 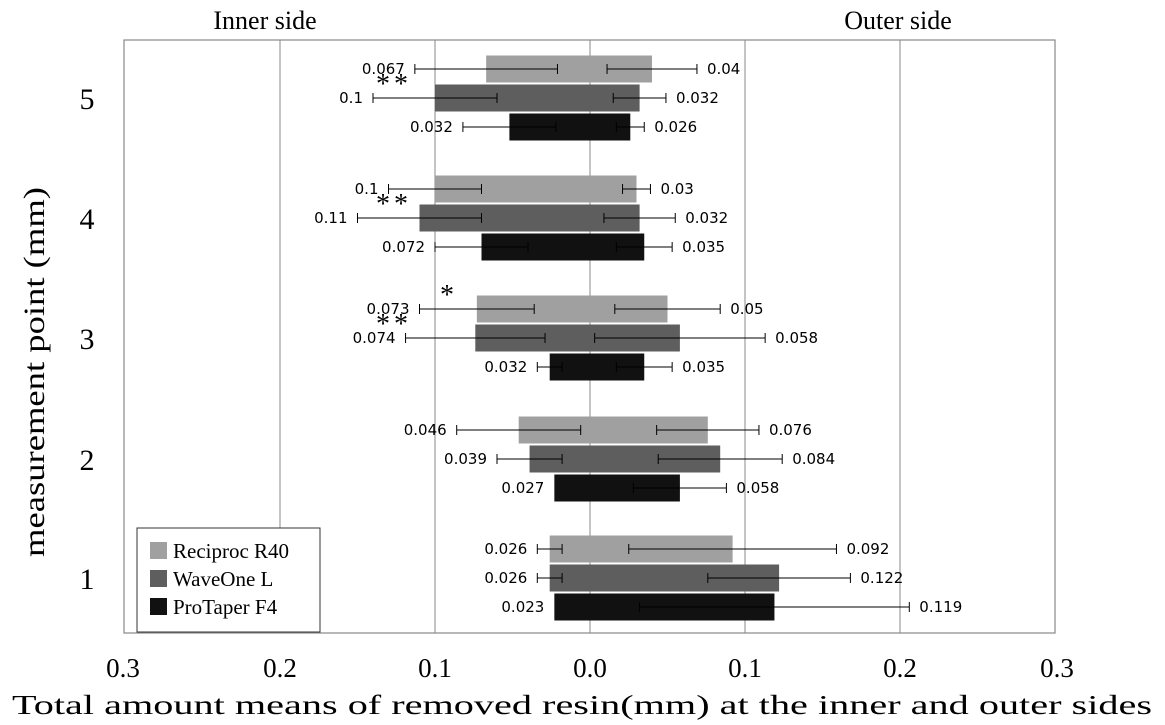 What do you see at coordinates (87, 99) in the screenshot?
I see `y-tick-label-5: 5` at bounding box center [87, 99].